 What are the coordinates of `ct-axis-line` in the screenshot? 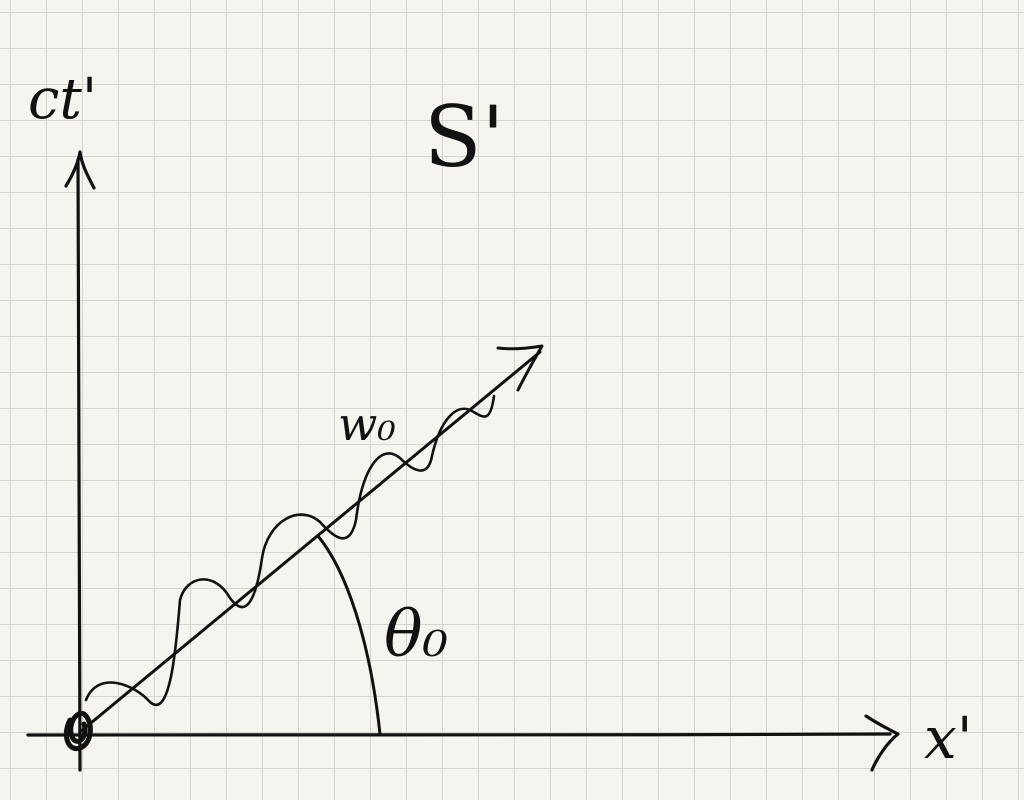 It's located at (79, 465).